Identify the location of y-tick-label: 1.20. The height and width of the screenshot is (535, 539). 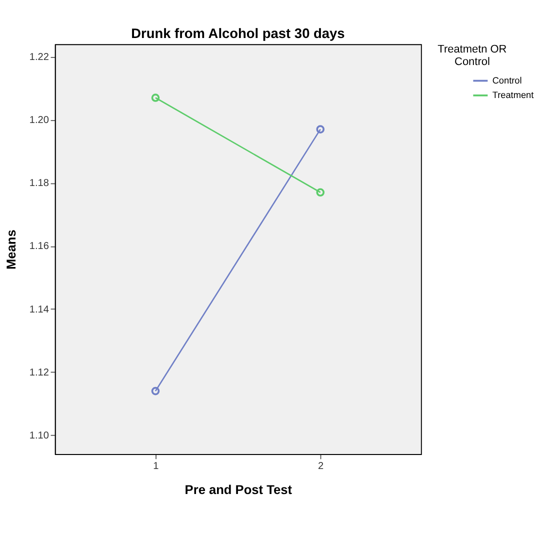
(39, 120).